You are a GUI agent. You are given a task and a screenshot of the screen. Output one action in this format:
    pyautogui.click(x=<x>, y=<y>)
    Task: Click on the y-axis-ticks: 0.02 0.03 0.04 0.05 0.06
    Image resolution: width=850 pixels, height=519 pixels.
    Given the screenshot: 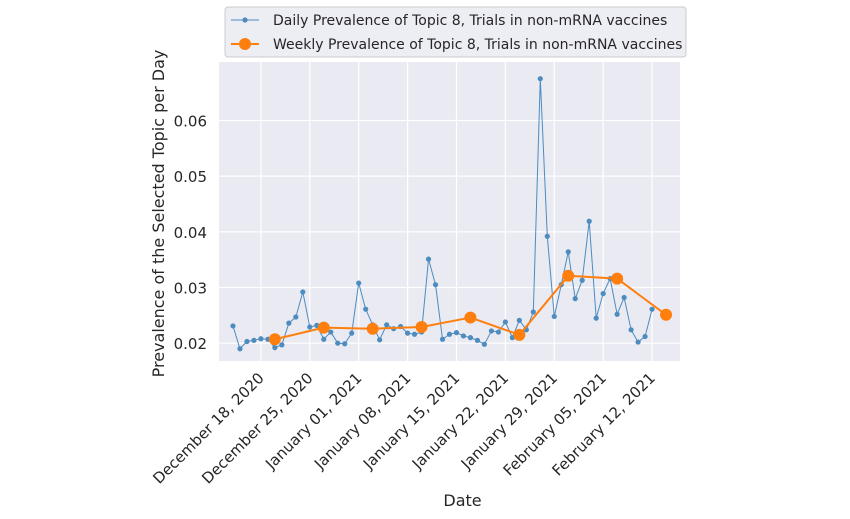 What is the action you would take?
    pyautogui.click(x=190, y=232)
    